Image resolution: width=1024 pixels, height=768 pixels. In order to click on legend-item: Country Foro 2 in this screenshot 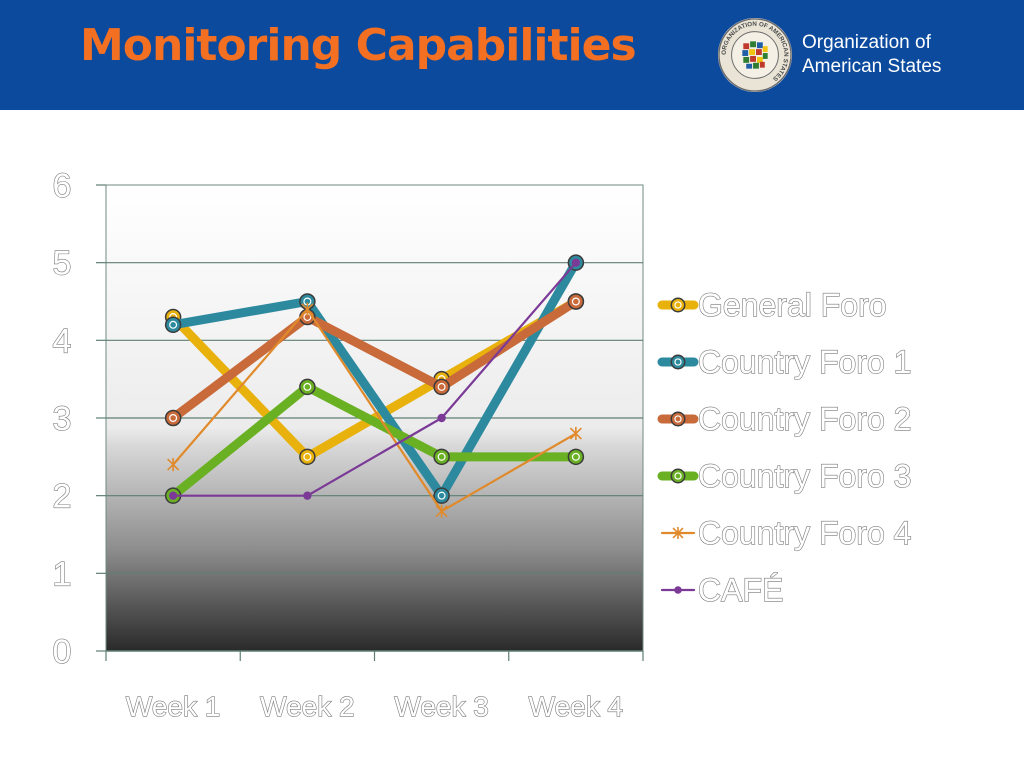, I will do `click(784, 419)`.